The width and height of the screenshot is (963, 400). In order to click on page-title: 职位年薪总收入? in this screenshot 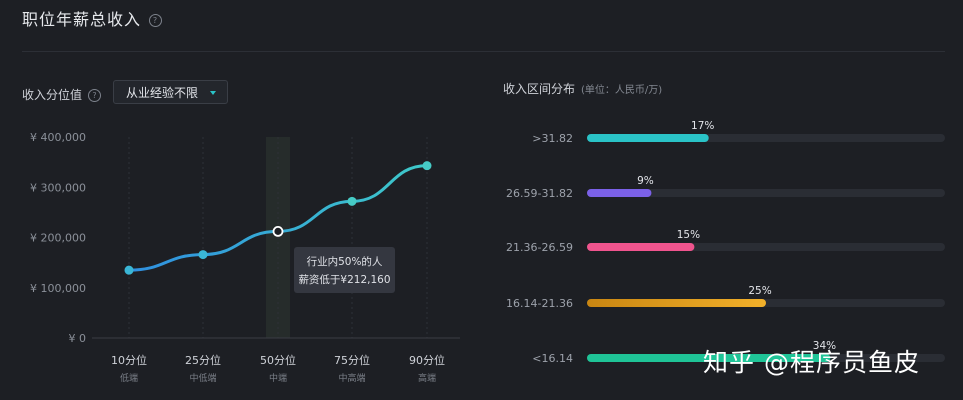, I will do `click(92, 18)`.